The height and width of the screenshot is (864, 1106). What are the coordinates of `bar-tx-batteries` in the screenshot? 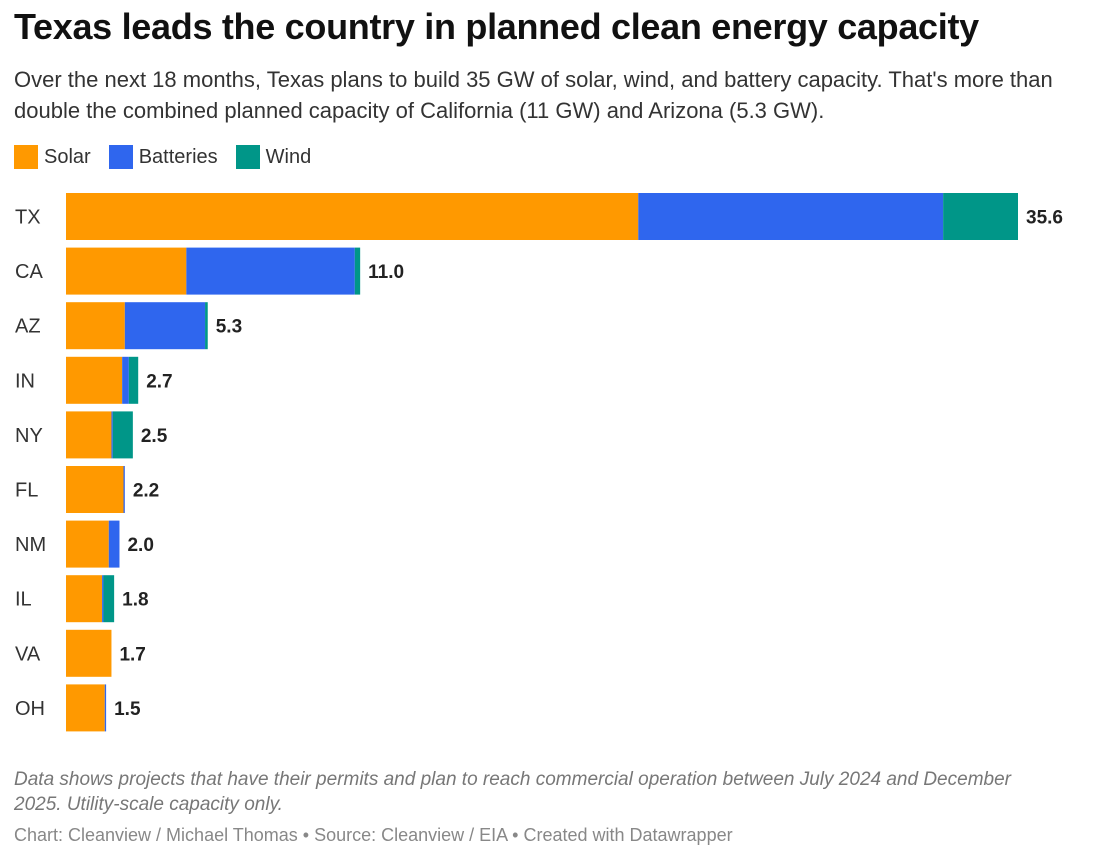 It's located at (791, 216).